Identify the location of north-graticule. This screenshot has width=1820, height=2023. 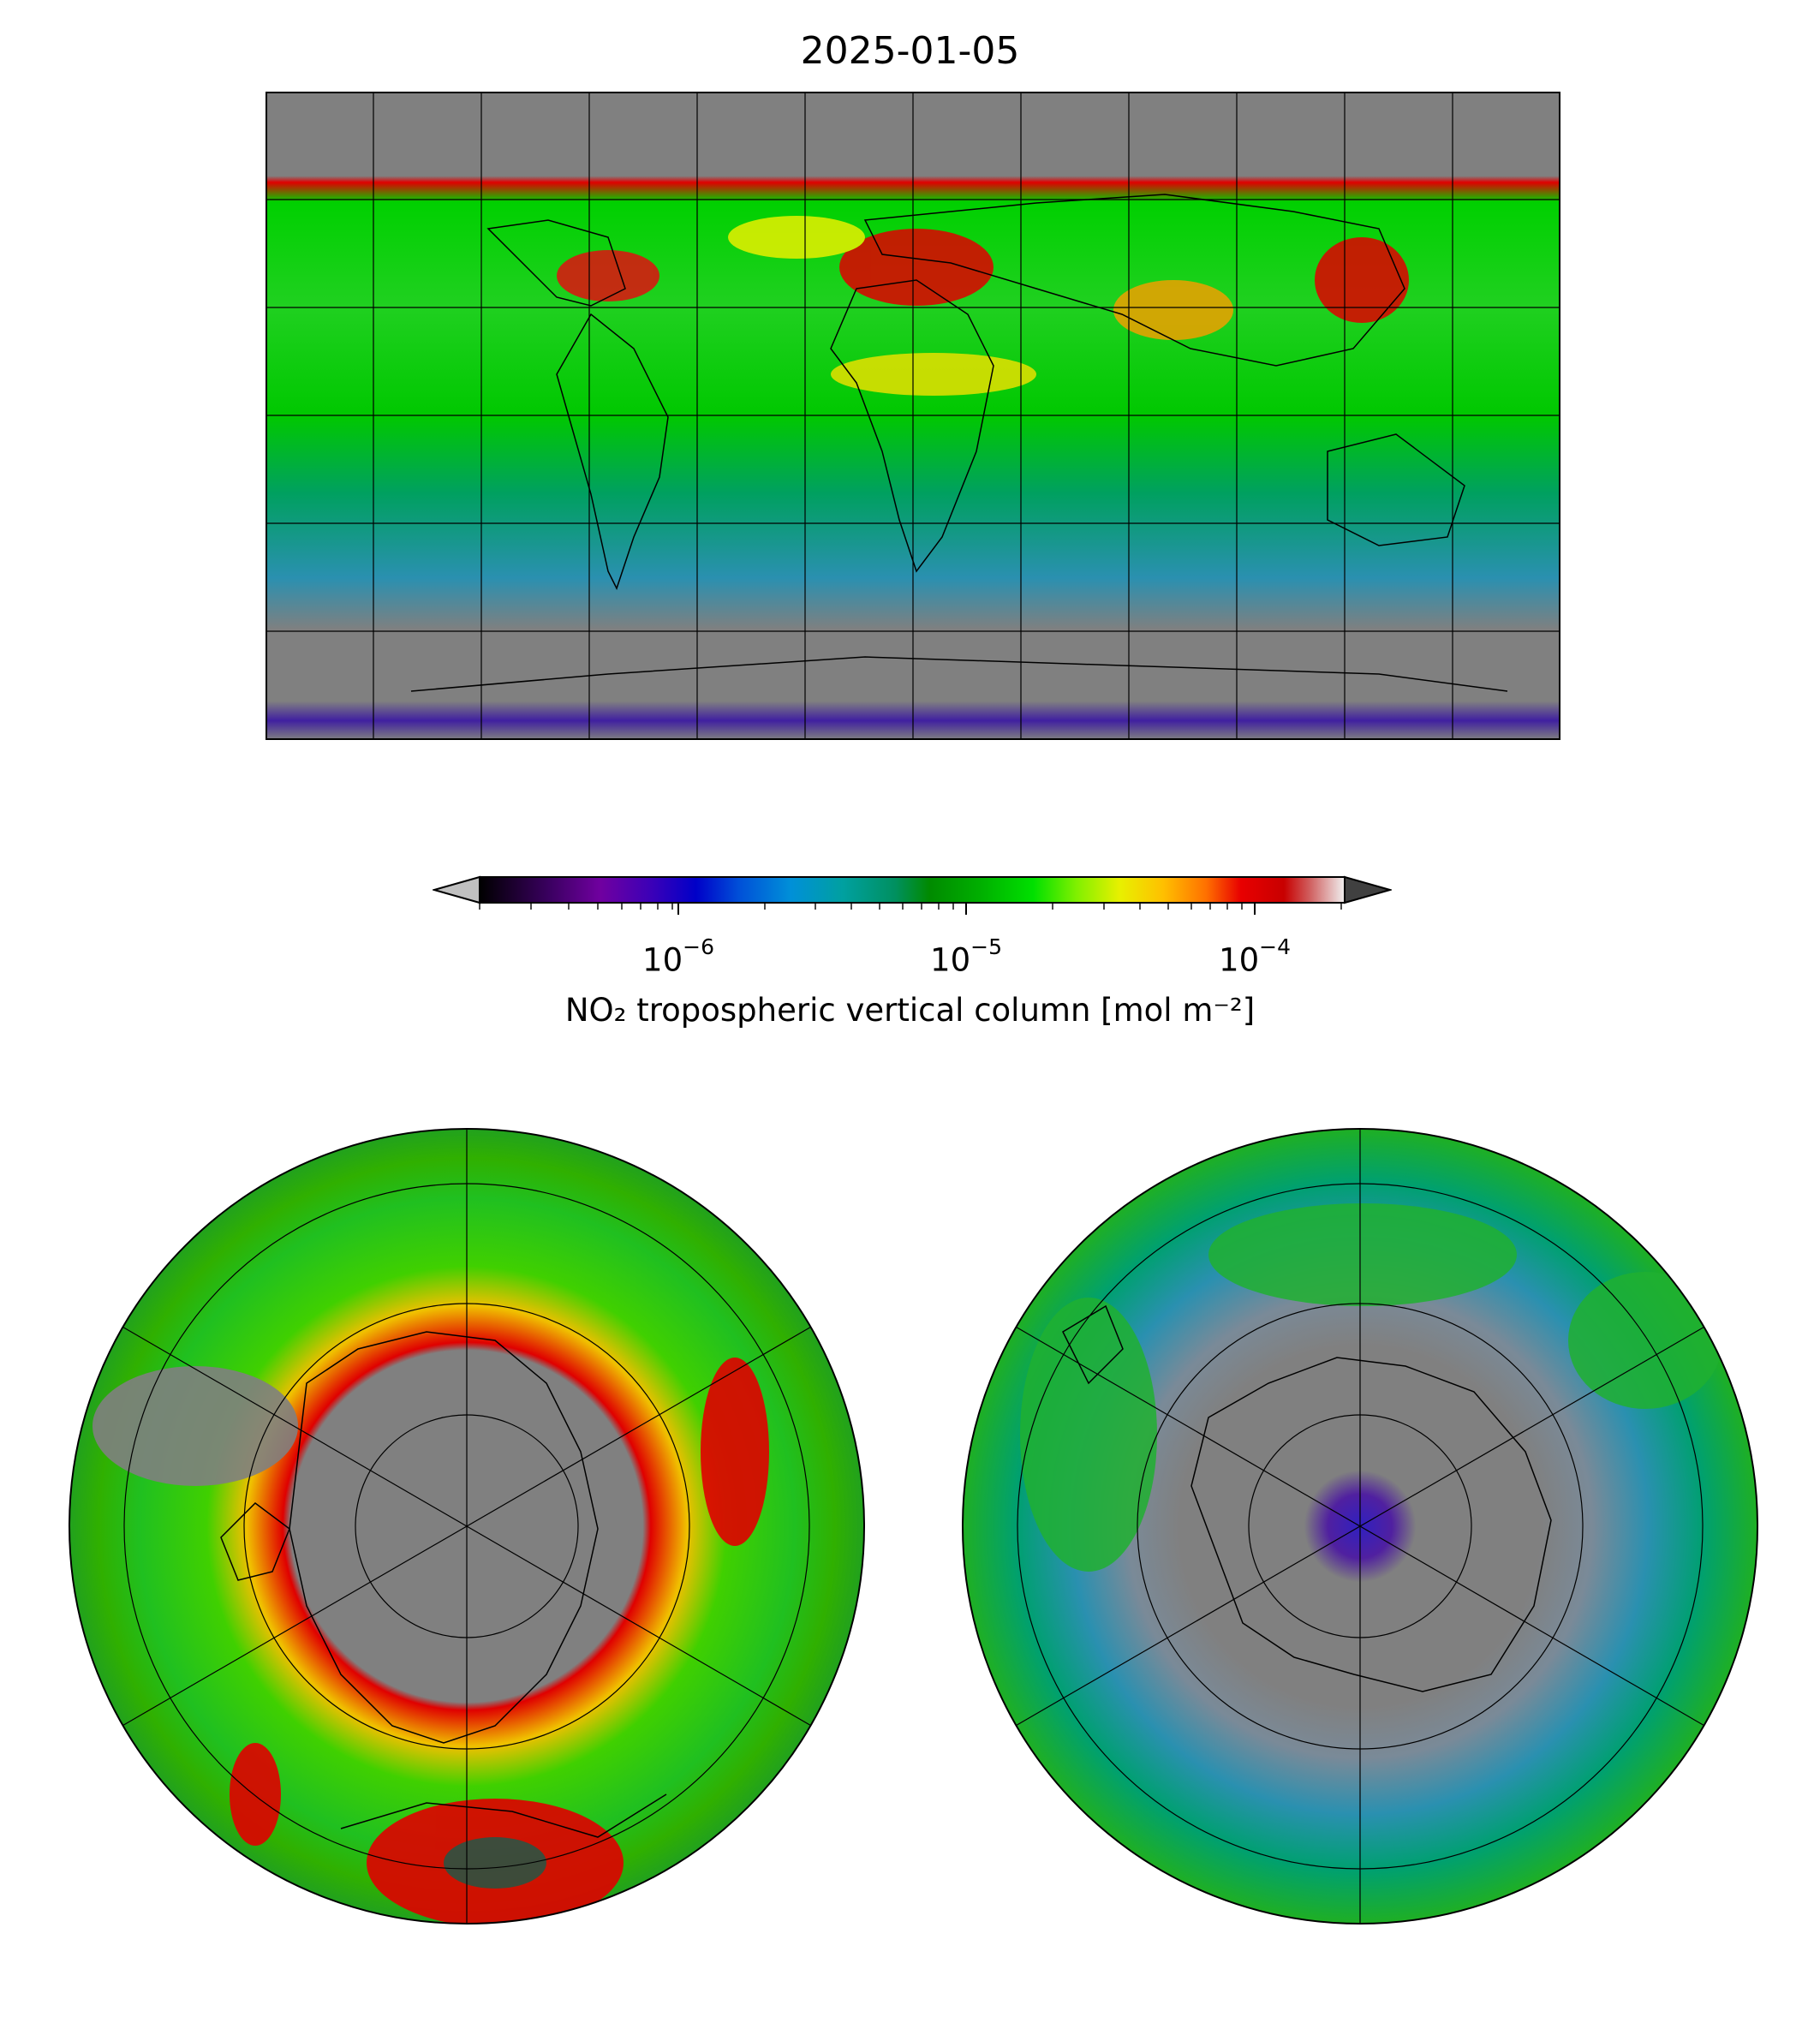
(467, 1526).